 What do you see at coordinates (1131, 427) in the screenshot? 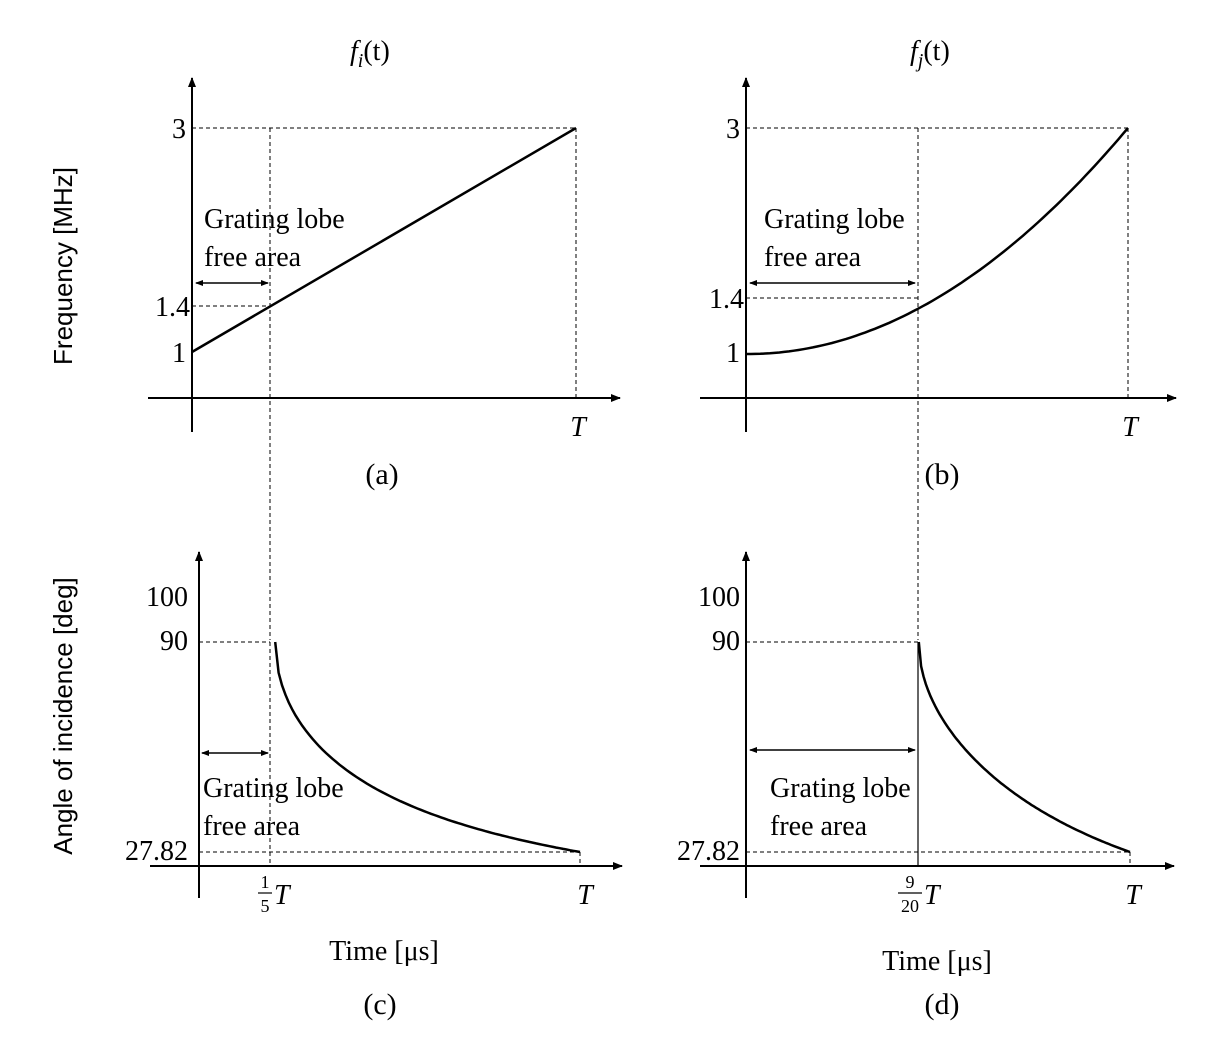
I see `panel-b-xtick-T: T` at bounding box center [1131, 427].